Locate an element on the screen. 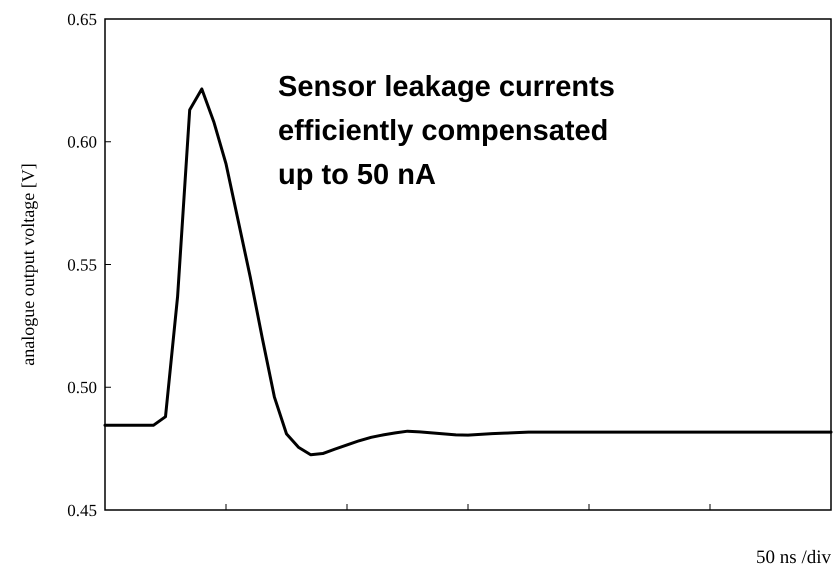 This screenshot has width=835, height=573. y-tick-label: 0.50 is located at coordinates (82, 388).